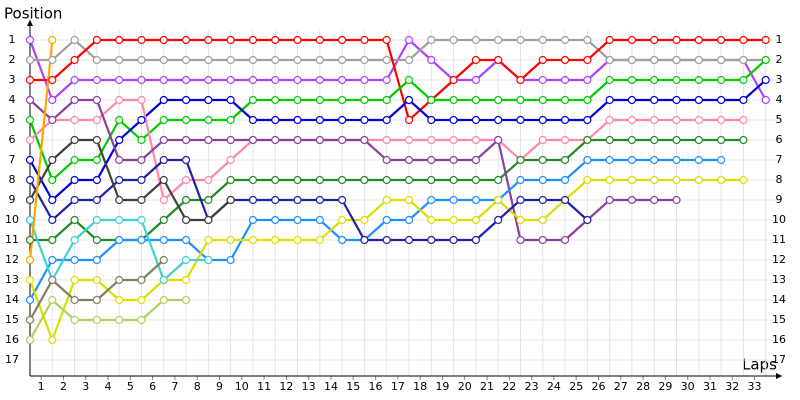  What do you see at coordinates (732, 386) in the screenshot?
I see `x-tick-label: 32` at bounding box center [732, 386].